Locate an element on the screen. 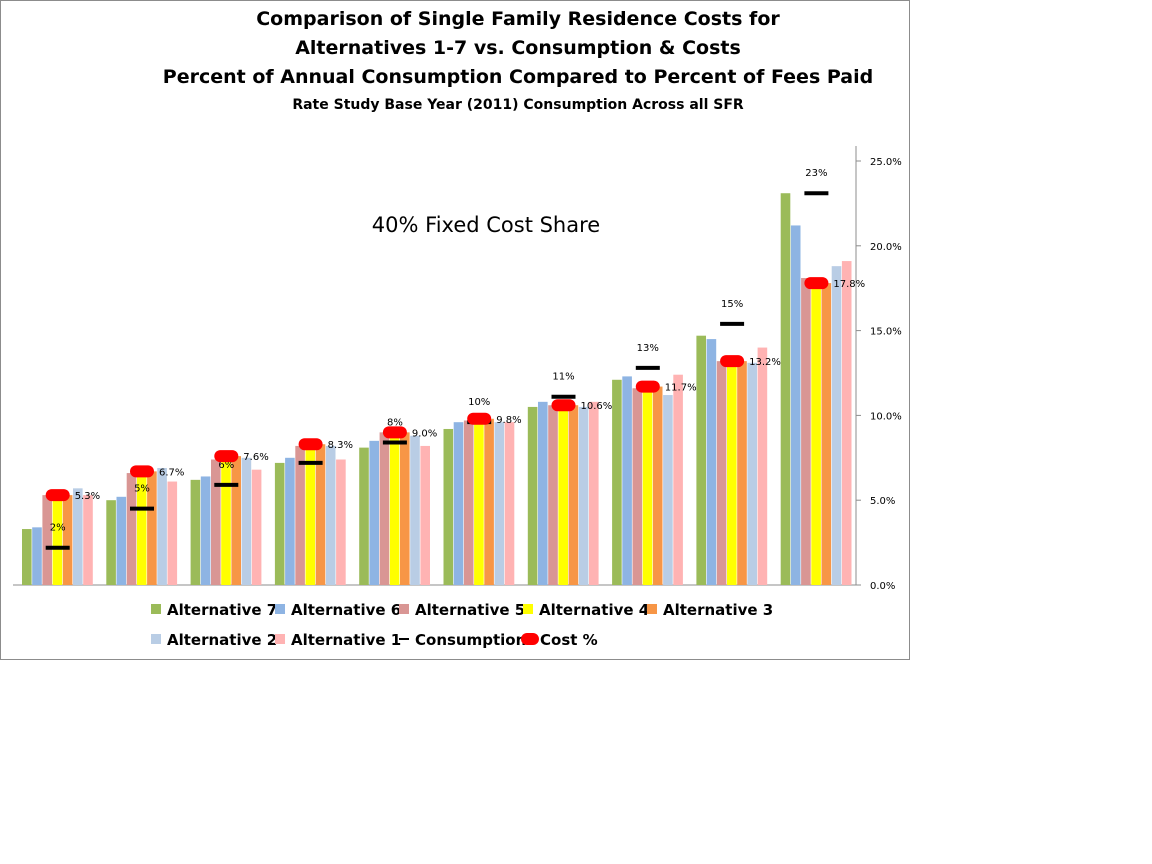 This screenshot has width=1152, height=864. cost-label: 9.8% is located at coordinates (508, 420).